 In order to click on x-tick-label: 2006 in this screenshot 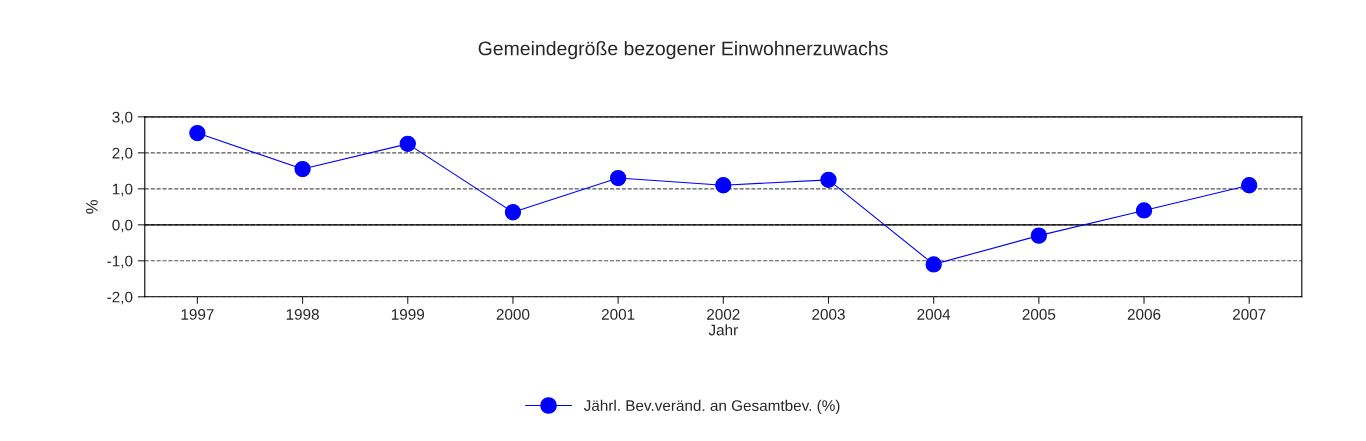, I will do `click(1144, 314)`.